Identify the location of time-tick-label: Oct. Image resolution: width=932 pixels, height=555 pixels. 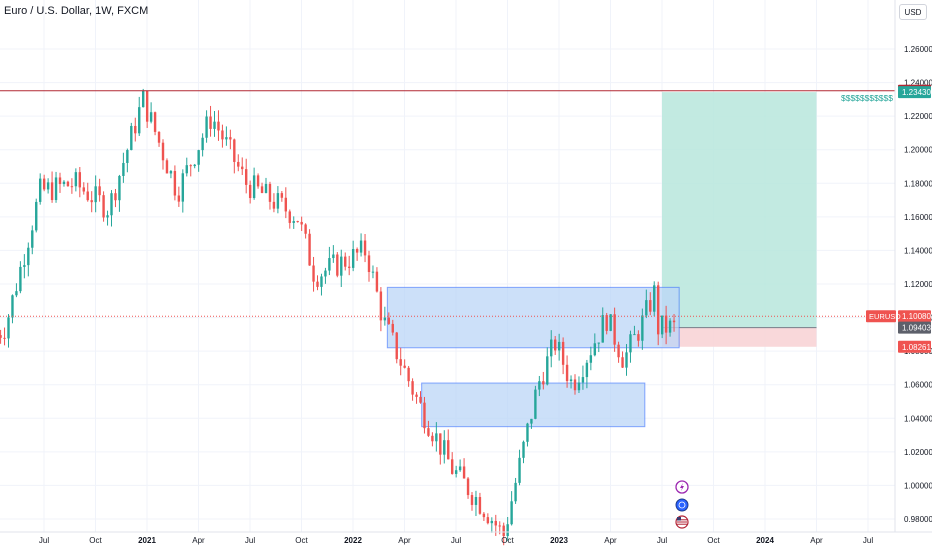
(95, 540).